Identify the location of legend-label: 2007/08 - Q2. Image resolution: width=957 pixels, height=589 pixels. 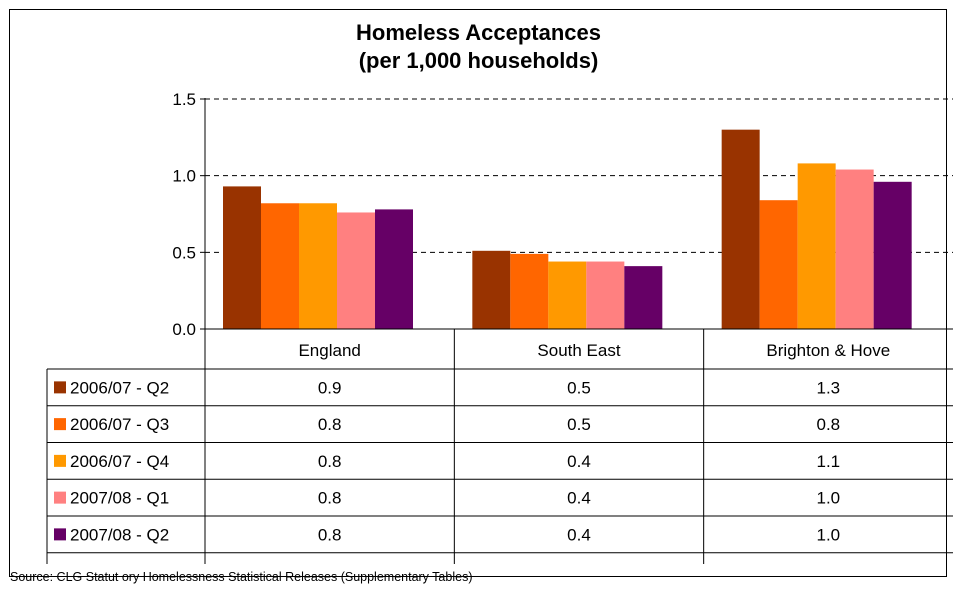
(119, 534).